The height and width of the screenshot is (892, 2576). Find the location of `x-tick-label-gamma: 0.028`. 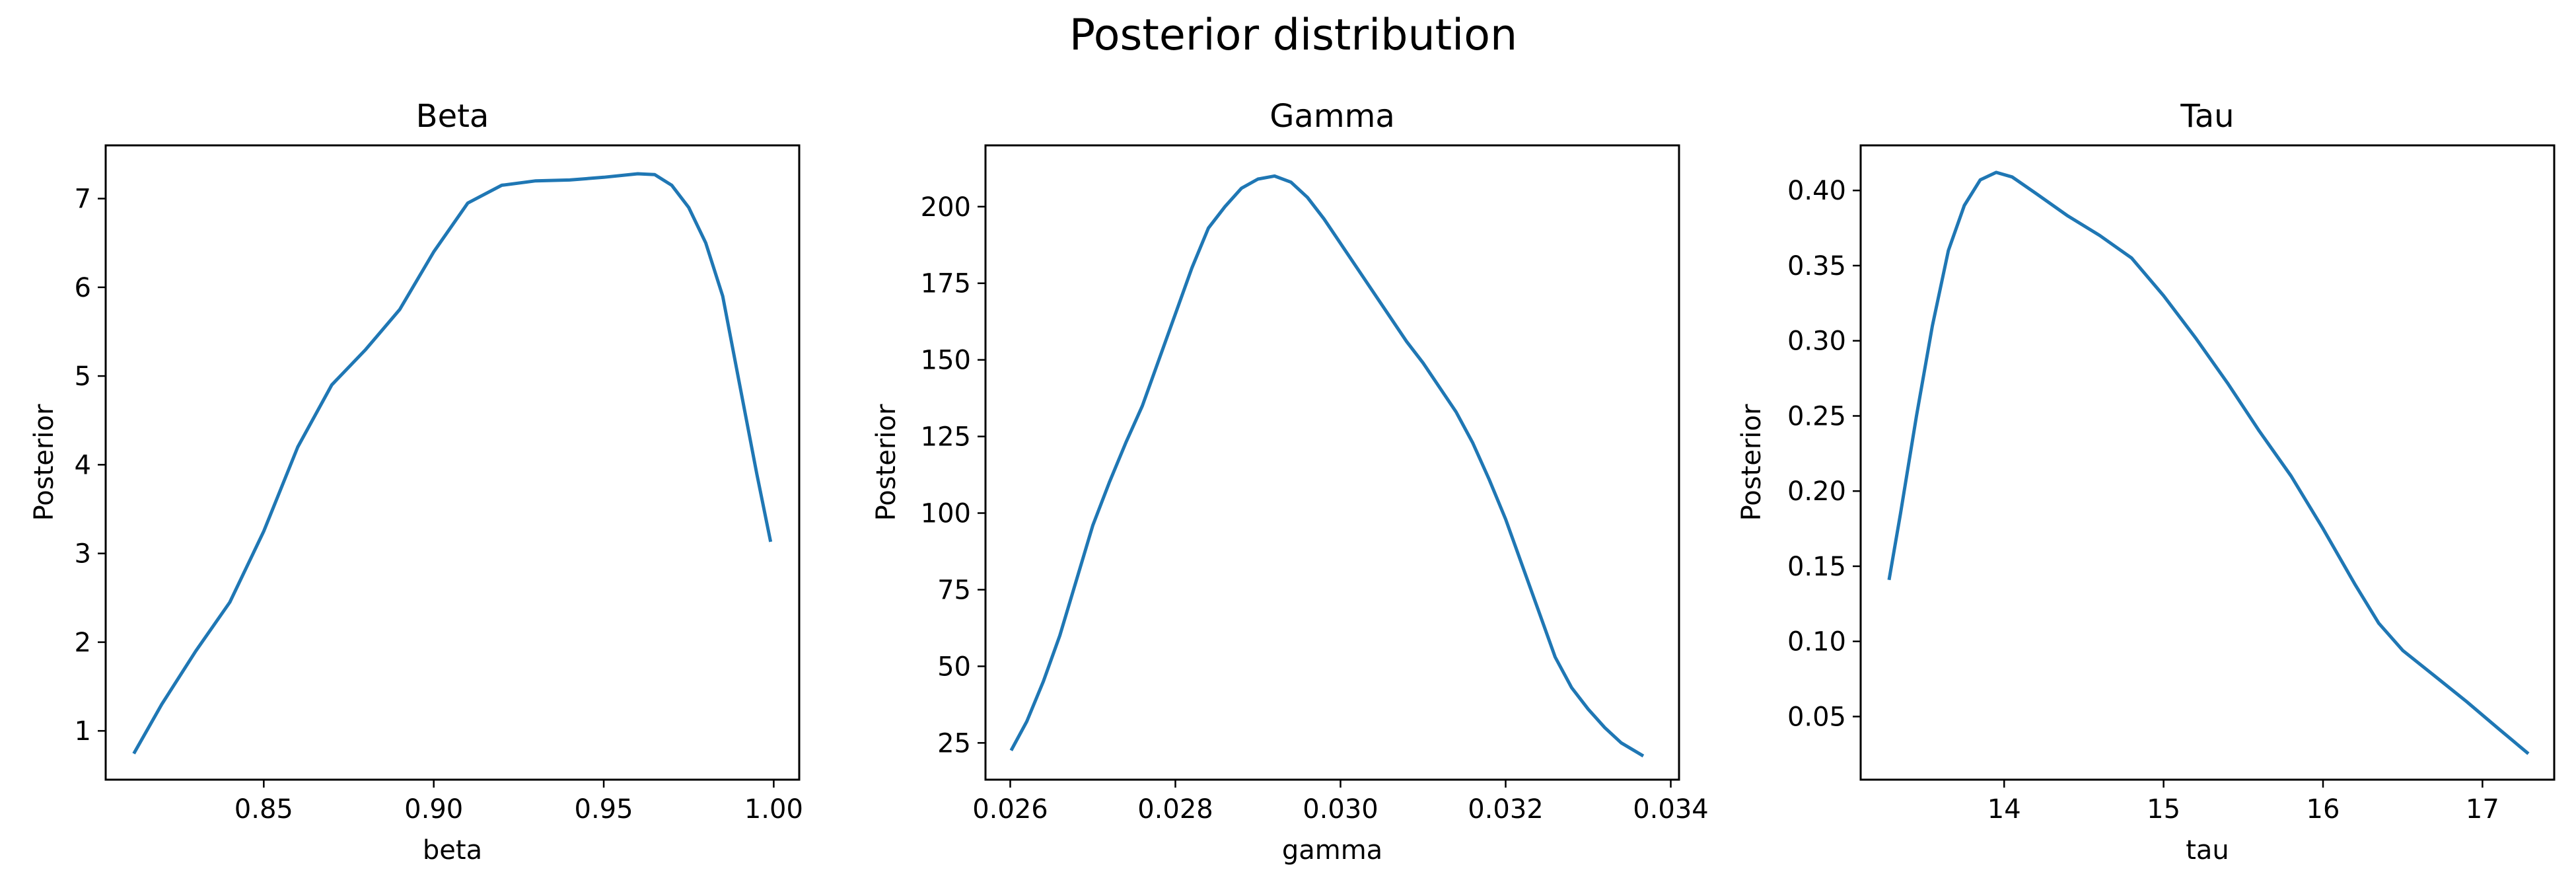

x-tick-label-gamma: 0.028 is located at coordinates (1175, 810).